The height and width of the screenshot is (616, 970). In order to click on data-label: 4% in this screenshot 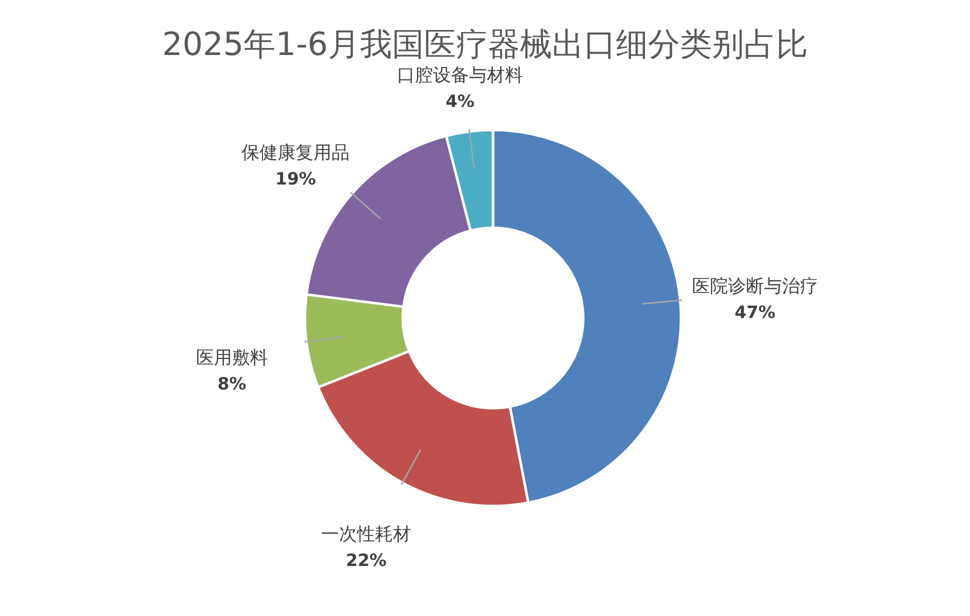, I will do `click(460, 102)`.